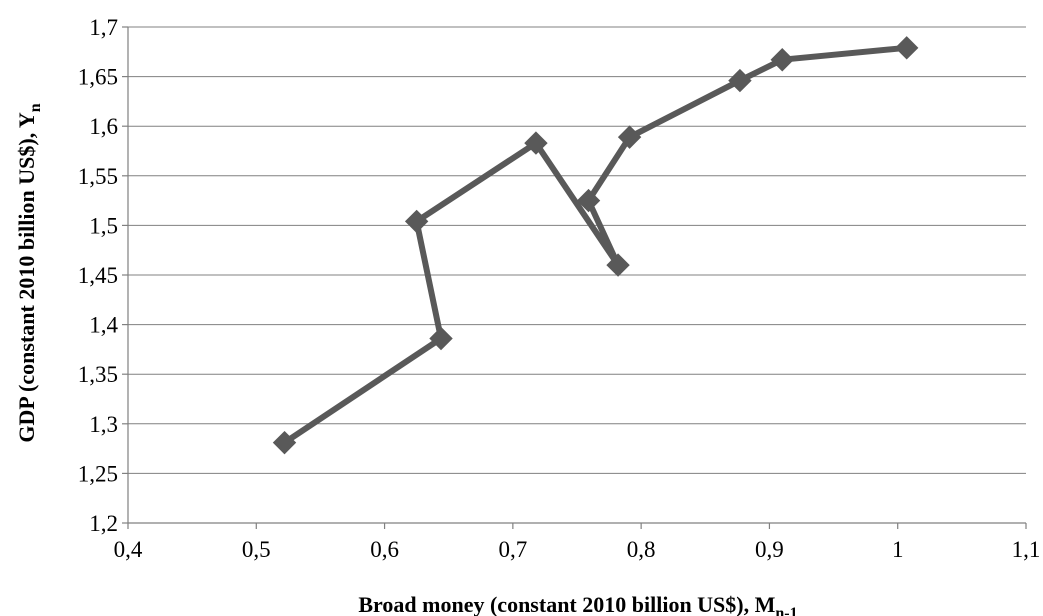  I want to click on y-axis-label: GDP (constant 2010 billion US$), Yn, so click(29, 272).